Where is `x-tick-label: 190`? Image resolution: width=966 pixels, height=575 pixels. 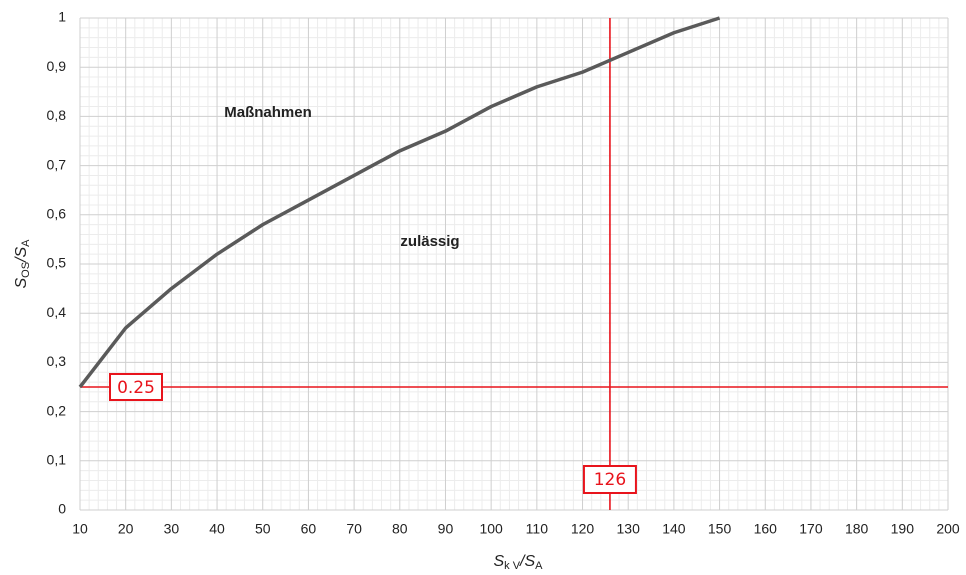
x-tick-label: 190 is located at coordinates (903, 529).